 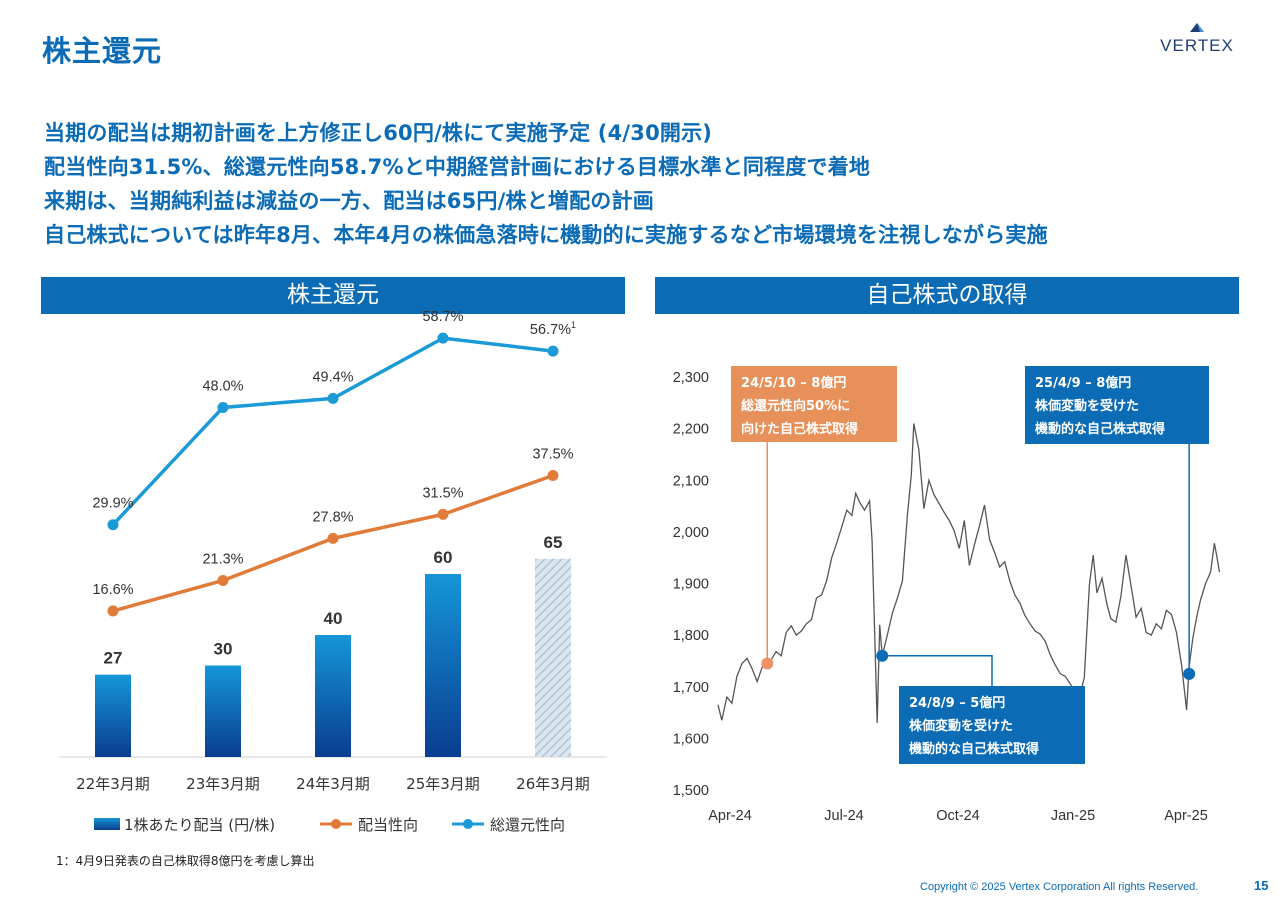 What do you see at coordinates (553, 542) in the screenshot?
I see `dividend-bar-label: 65` at bounding box center [553, 542].